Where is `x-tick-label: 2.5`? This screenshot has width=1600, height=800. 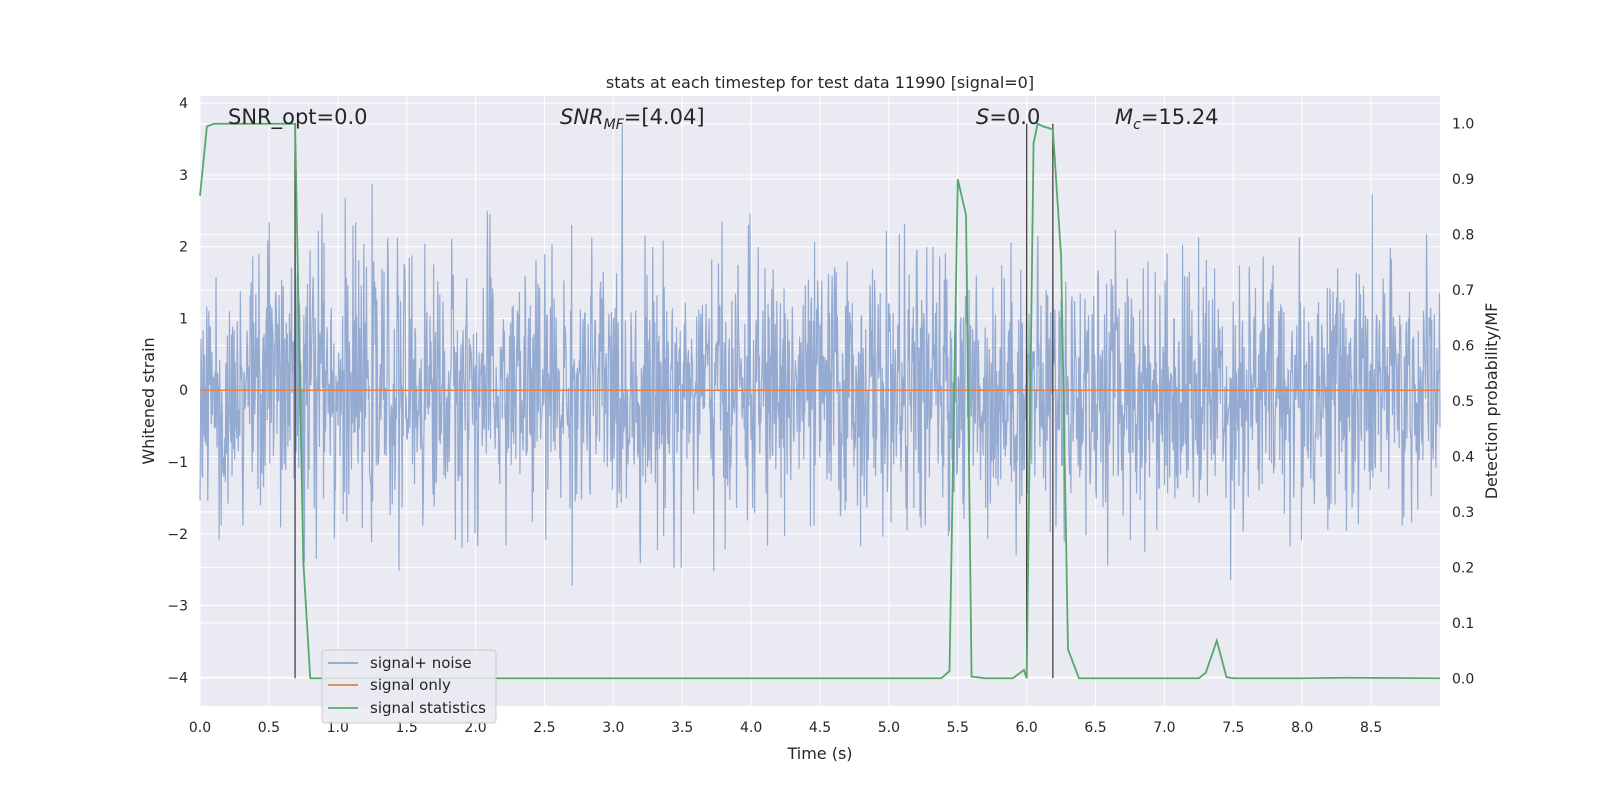
x-tick-label: 2.5 is located at coordinates (544, 728).